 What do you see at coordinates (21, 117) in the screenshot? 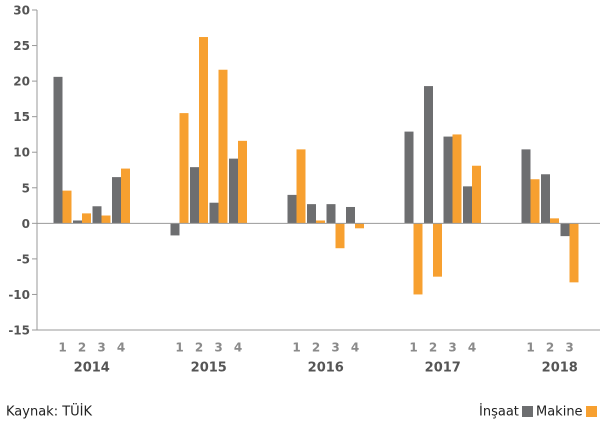
I see `y-tick-label: 15` at bounding box center [21, 117].